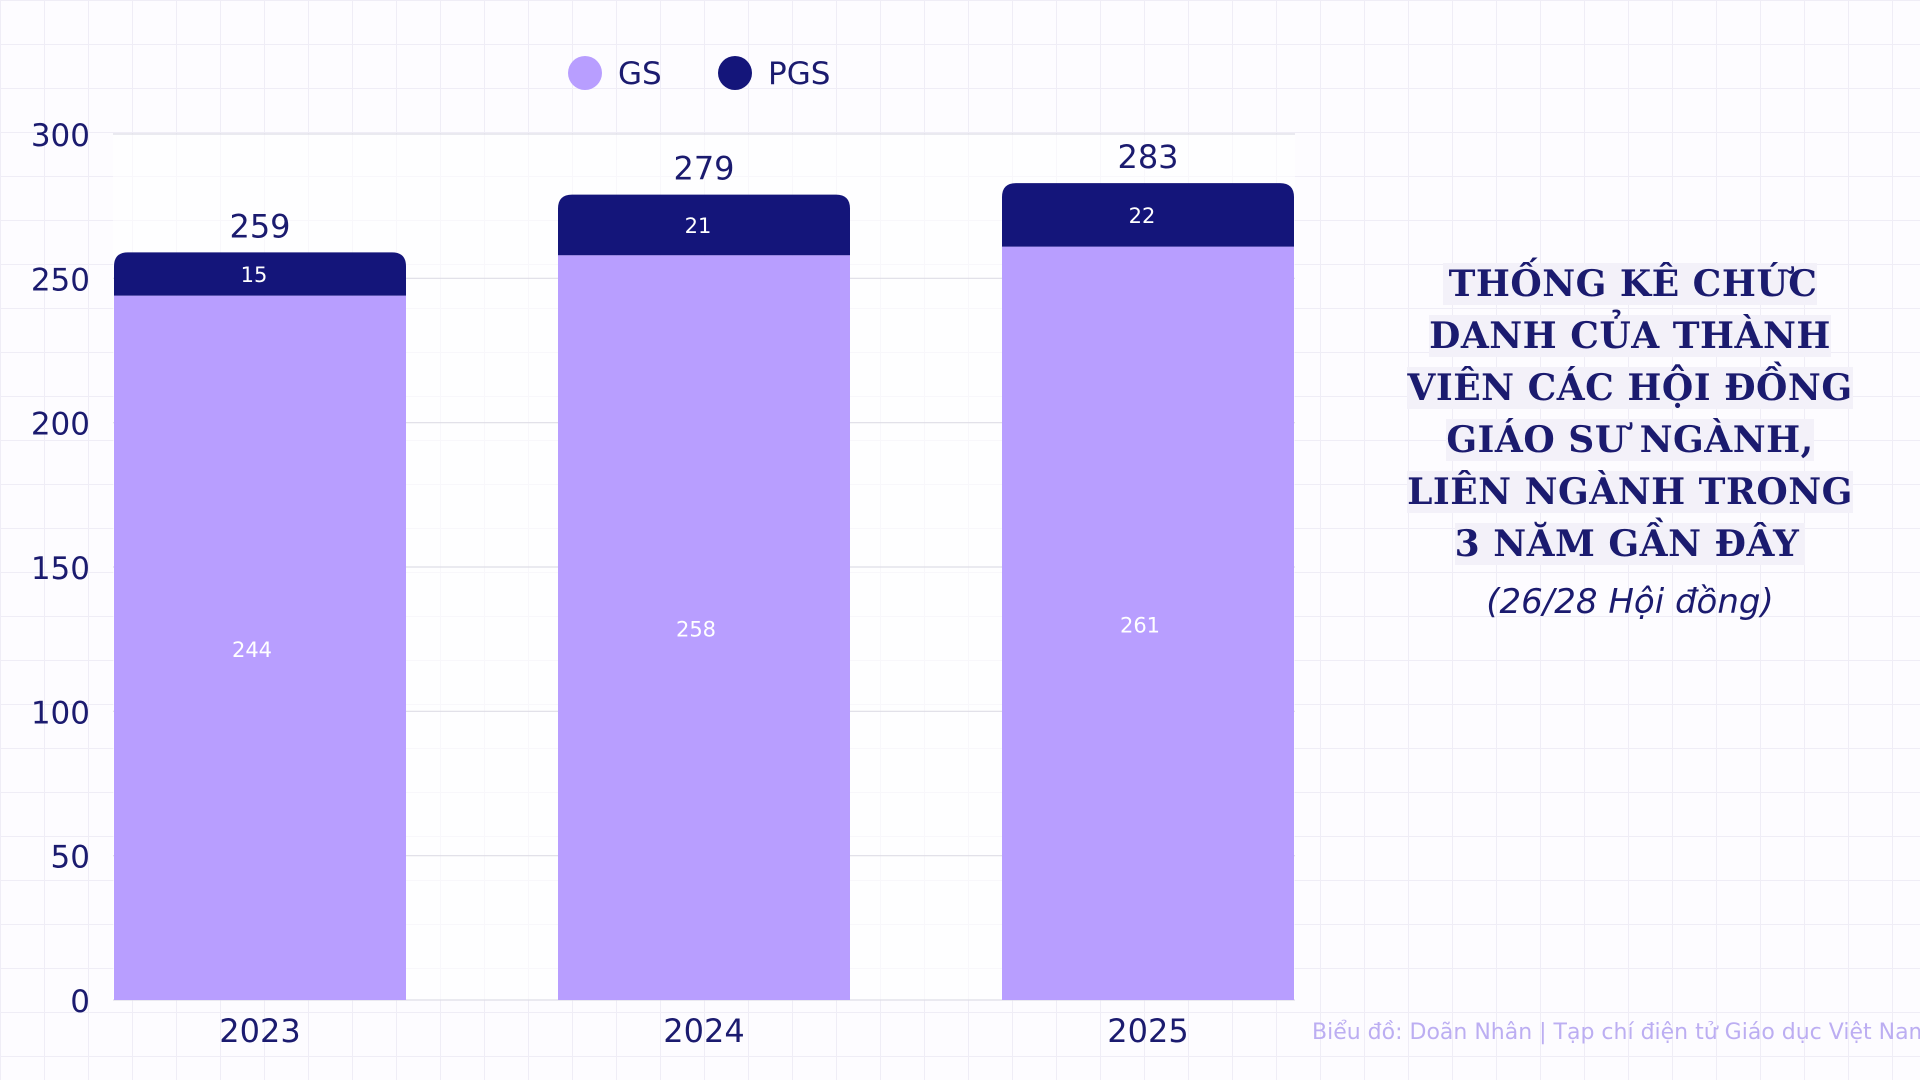 Image resolution: width=1920 pixels, height=1080 pixels. What do you see at coordinates (703, 1031) in the screenshot?
I see `x-tick-label: 2024` at bounding box center [703, 1031].